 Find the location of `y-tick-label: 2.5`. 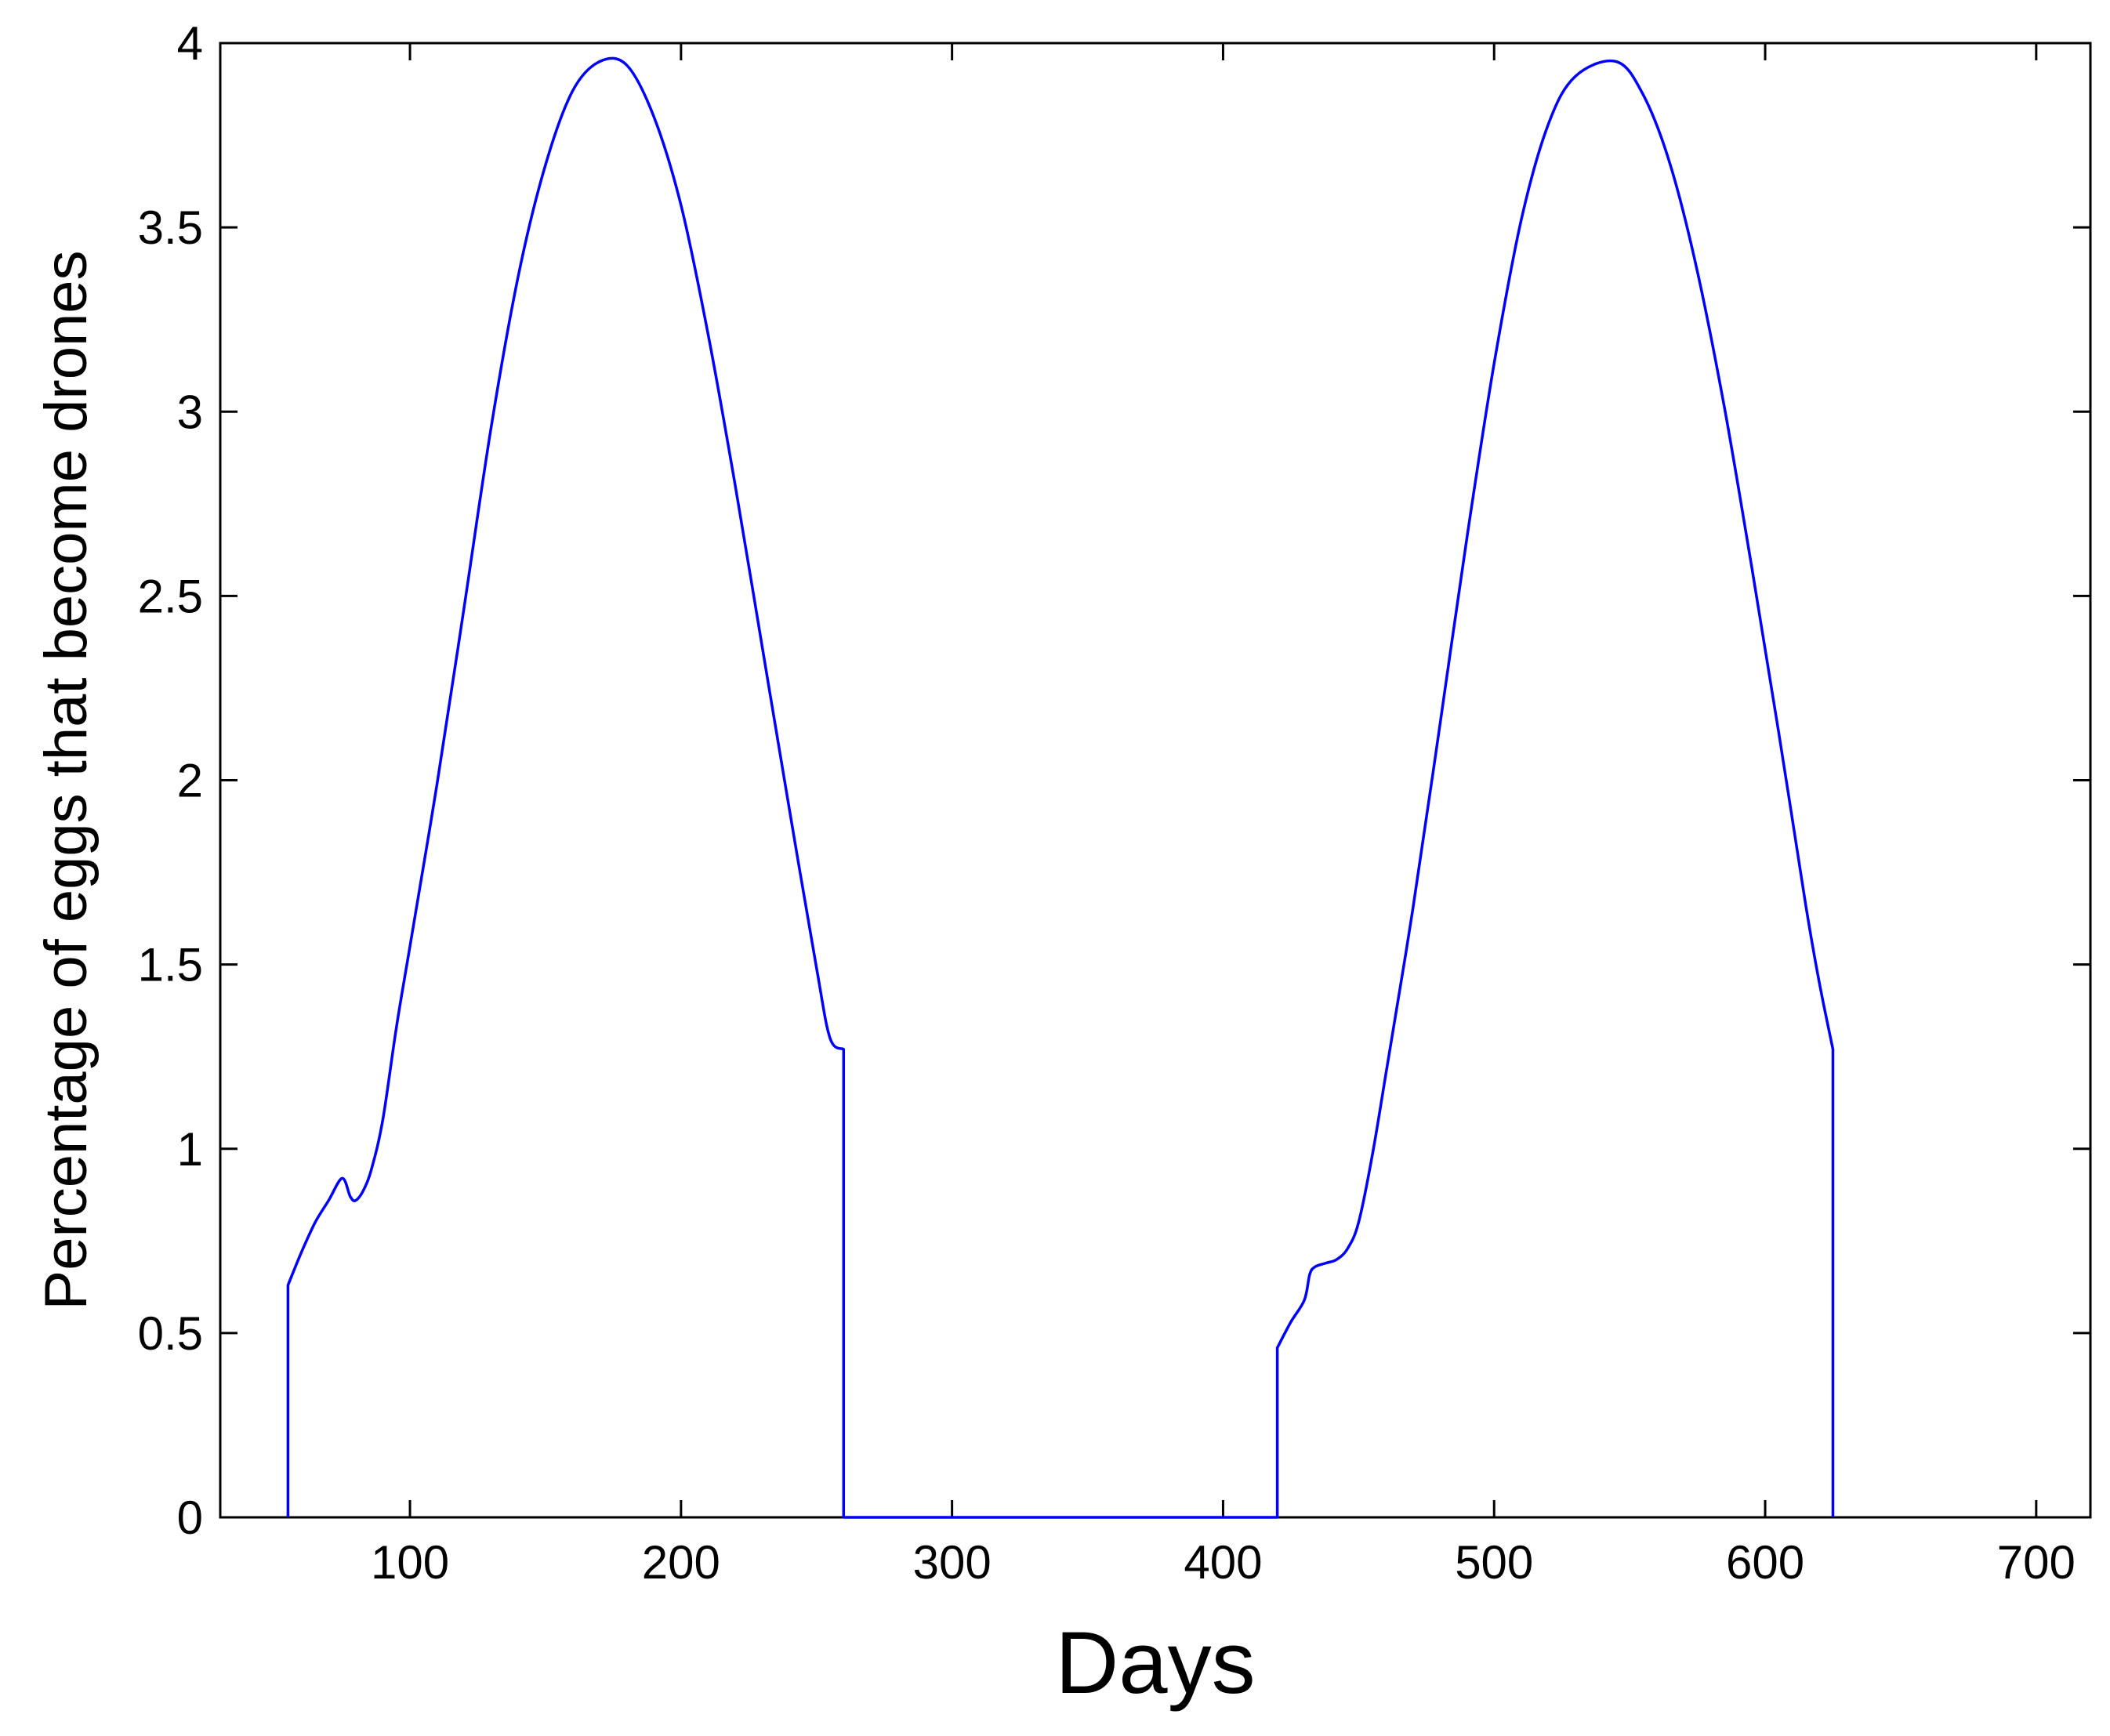

y-tick-label: 2.5 is located at coordinates (170, 596).